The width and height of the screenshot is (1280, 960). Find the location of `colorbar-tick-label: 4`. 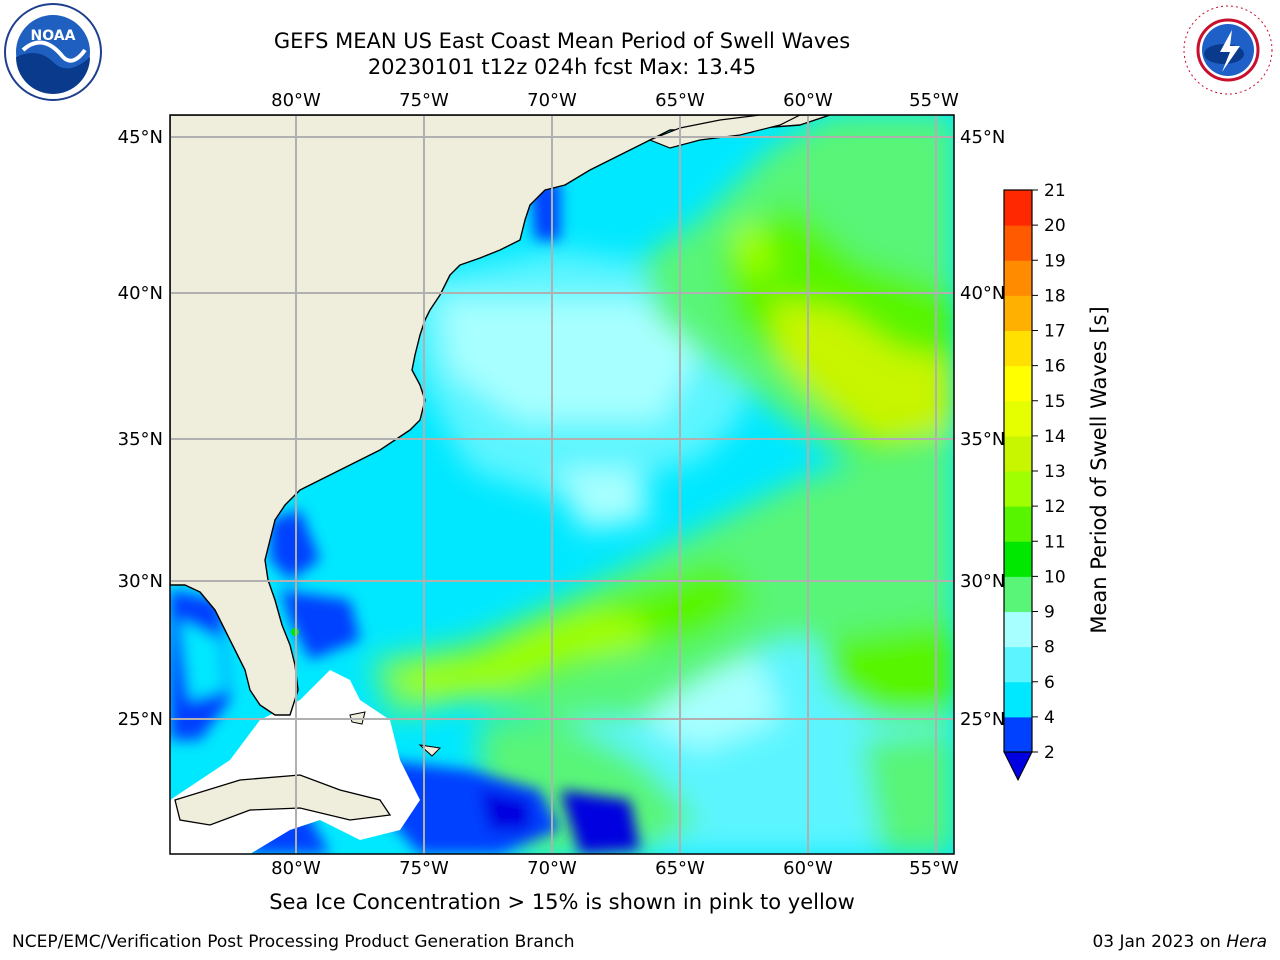

colorbar-tick-label: 4 is located at coordinates (1049, 718).